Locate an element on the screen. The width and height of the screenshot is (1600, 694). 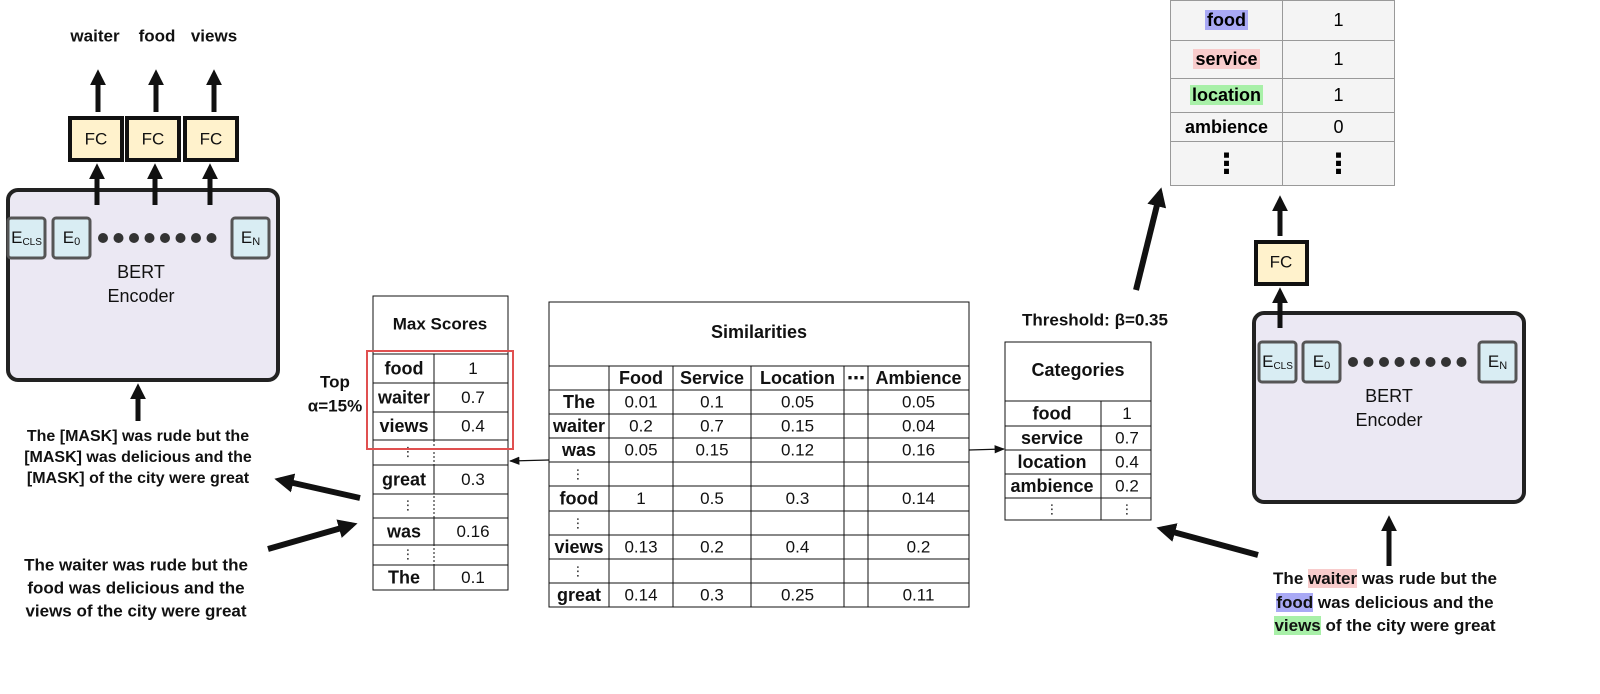
fc-label: FC is located at coordinates (153, 138).